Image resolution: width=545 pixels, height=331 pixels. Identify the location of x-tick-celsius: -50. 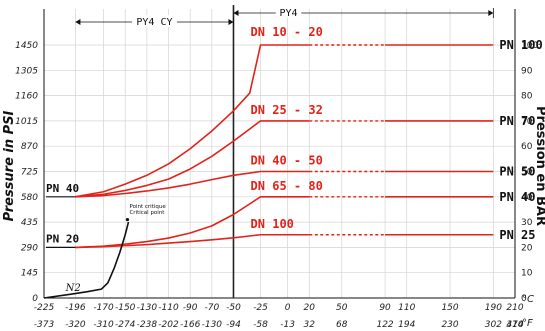
(233, 308).